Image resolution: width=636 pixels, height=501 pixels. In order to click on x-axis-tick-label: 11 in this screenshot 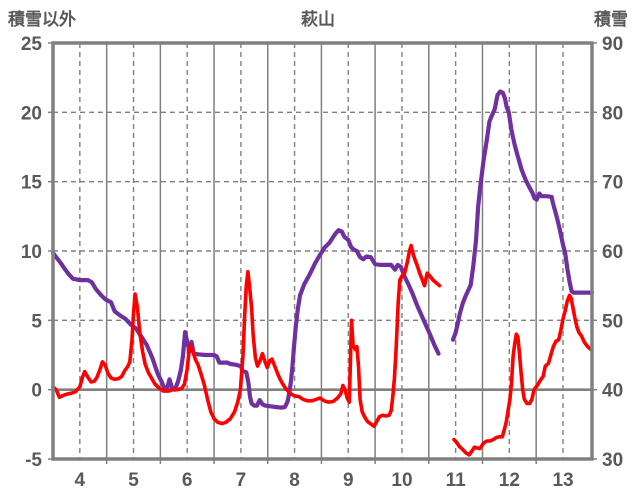, I will do `click(456, 480)`.